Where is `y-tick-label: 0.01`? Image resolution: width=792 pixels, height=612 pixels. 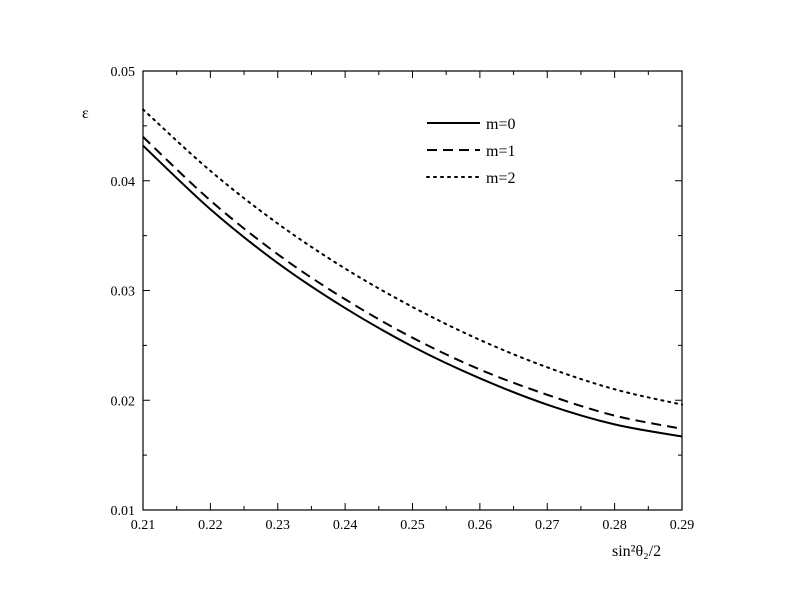
y-tick-label: 0.01 is located at coordinates (123, 511).